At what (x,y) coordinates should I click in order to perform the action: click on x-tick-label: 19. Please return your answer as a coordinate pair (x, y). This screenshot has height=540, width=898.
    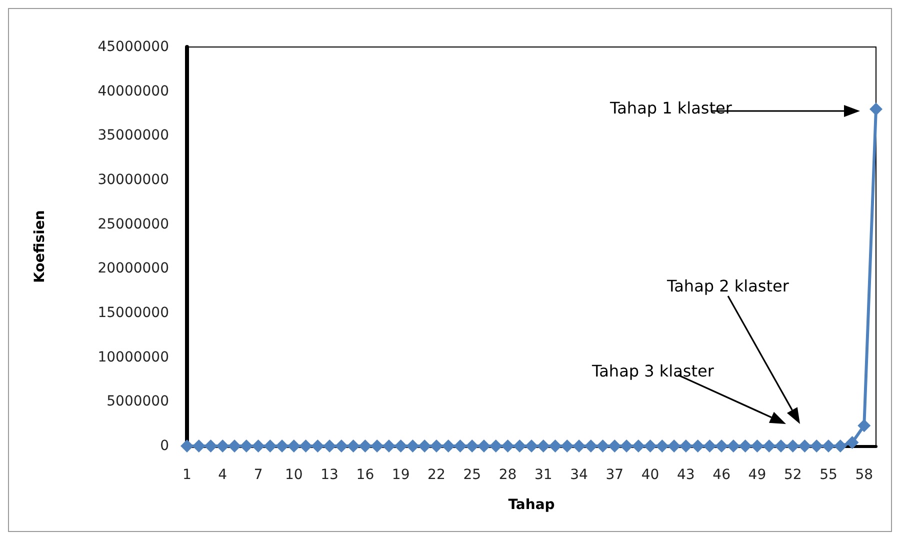
    Looking at the image, I should click on (401, 475).